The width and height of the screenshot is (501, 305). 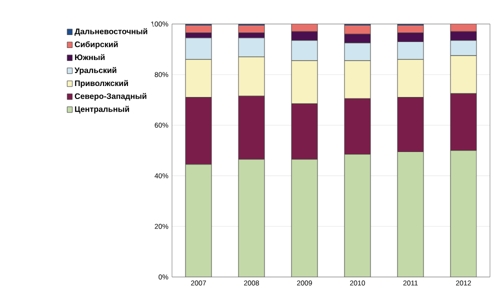 I want to click on legend-label: Дальневосточный, so click(x=111, y=32).